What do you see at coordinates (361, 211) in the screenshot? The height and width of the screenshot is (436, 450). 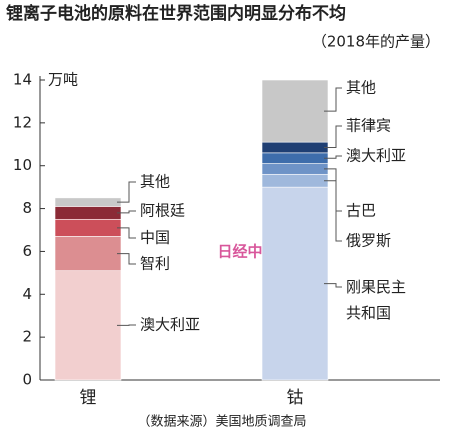 I see `segment-label: 古巴` at bounding box center [361, 211].